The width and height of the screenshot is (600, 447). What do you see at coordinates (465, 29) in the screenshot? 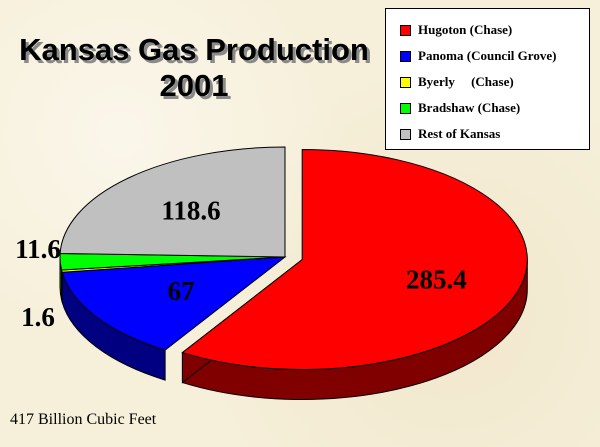
I see `legend-label-hugoton: Hugoton (Chase)` at bounding box center [465, 29].